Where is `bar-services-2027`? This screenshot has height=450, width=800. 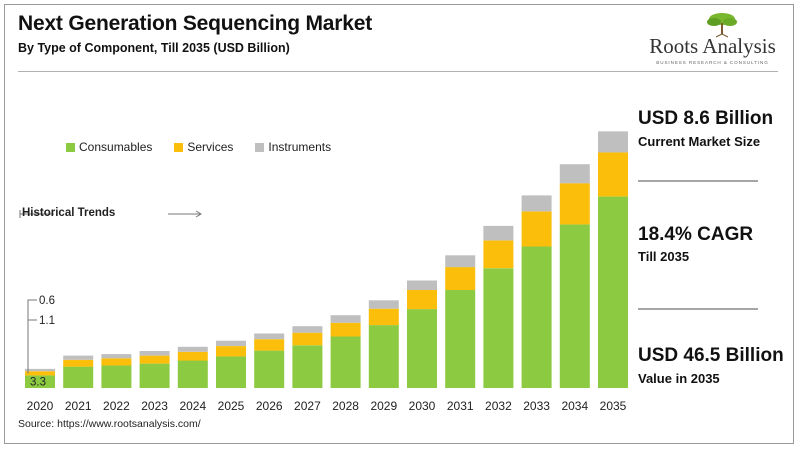
bar-services-2027 is located at coordinates (307, 339).